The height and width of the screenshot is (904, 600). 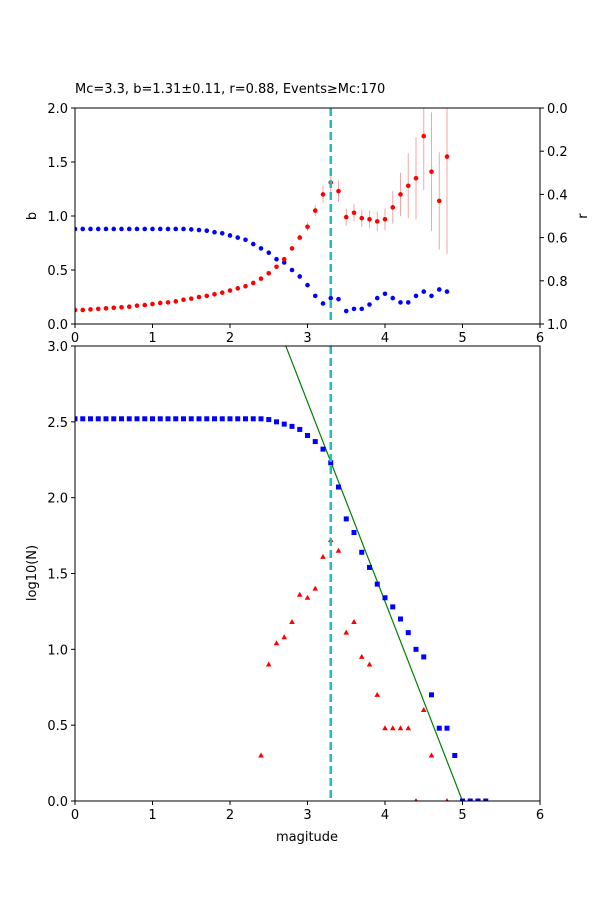 I want to click on bottom-x-tick-label: 5, so click(x=462, y=815).